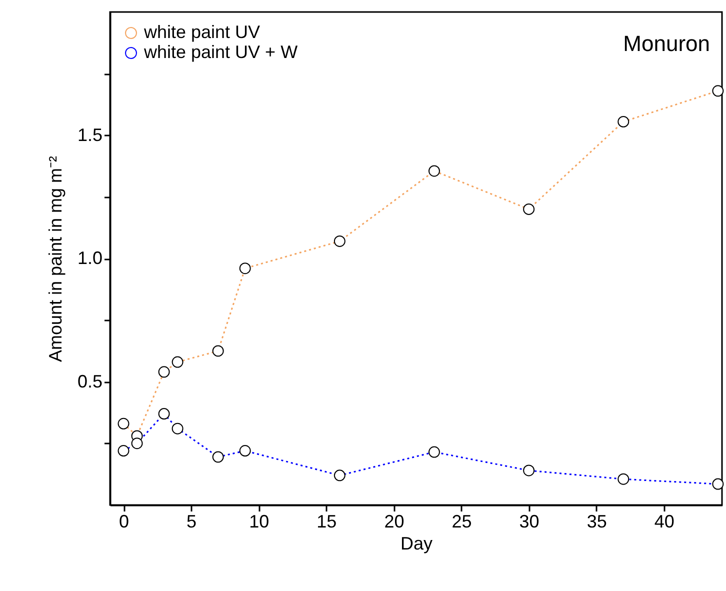  I want to click on x-axis-title: Day, so click(416, 544).